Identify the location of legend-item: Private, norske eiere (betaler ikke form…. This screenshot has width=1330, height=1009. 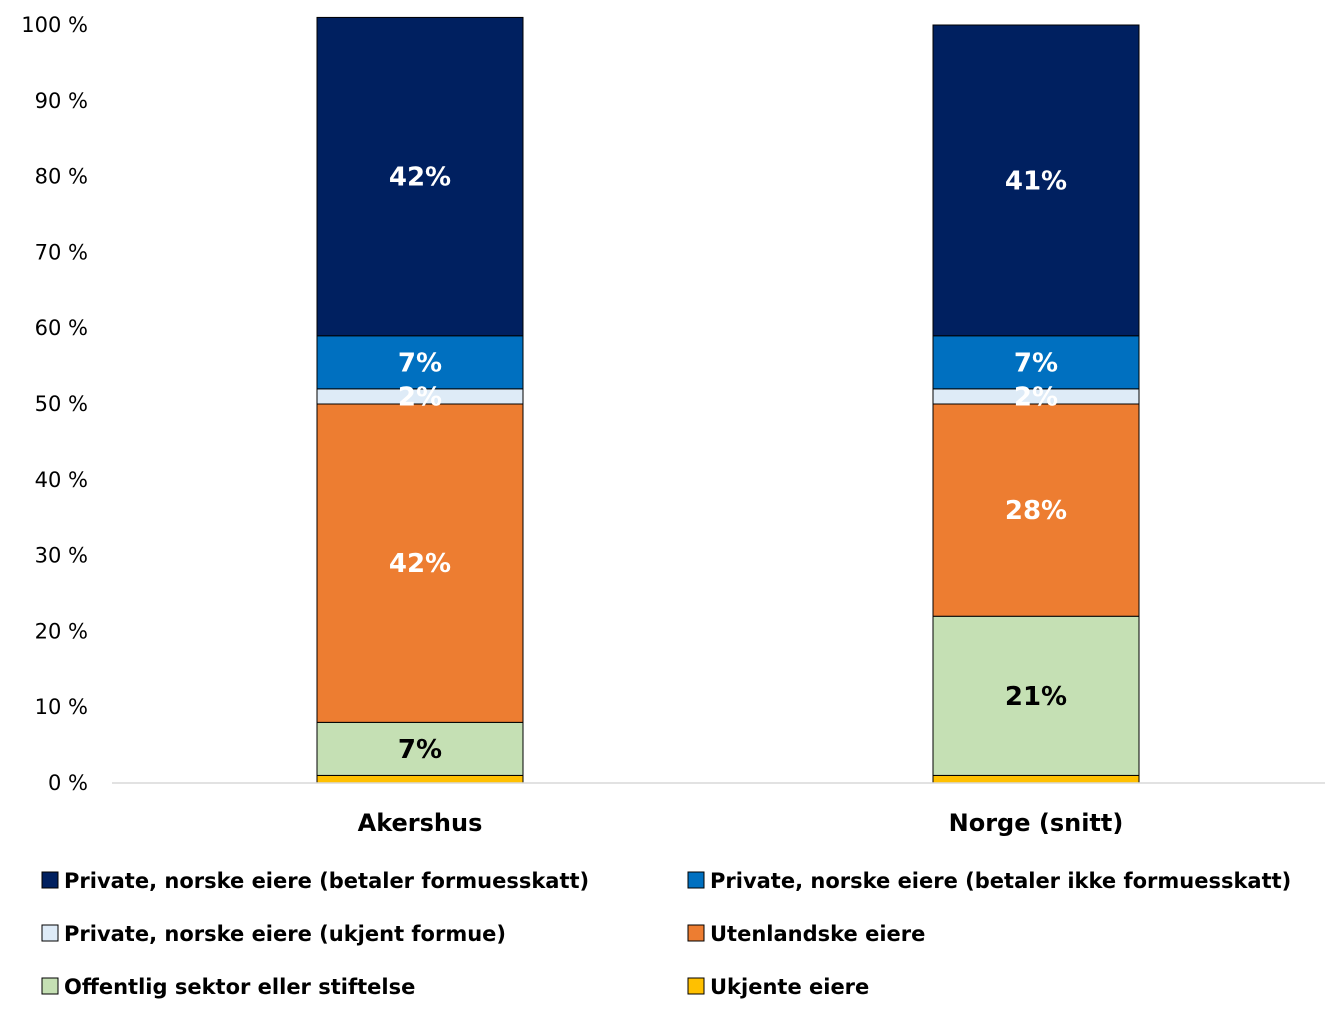
(989, 881).